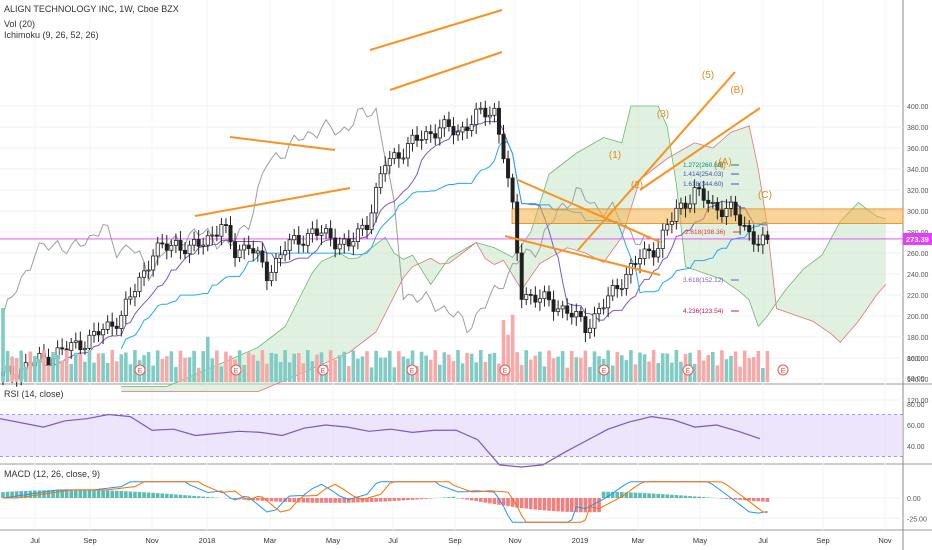 This screenshot has height=550, width=932. Describe the element at coordinates (917, 239) in the screenshot. I see `price-badge-label: 273.39` at that location.